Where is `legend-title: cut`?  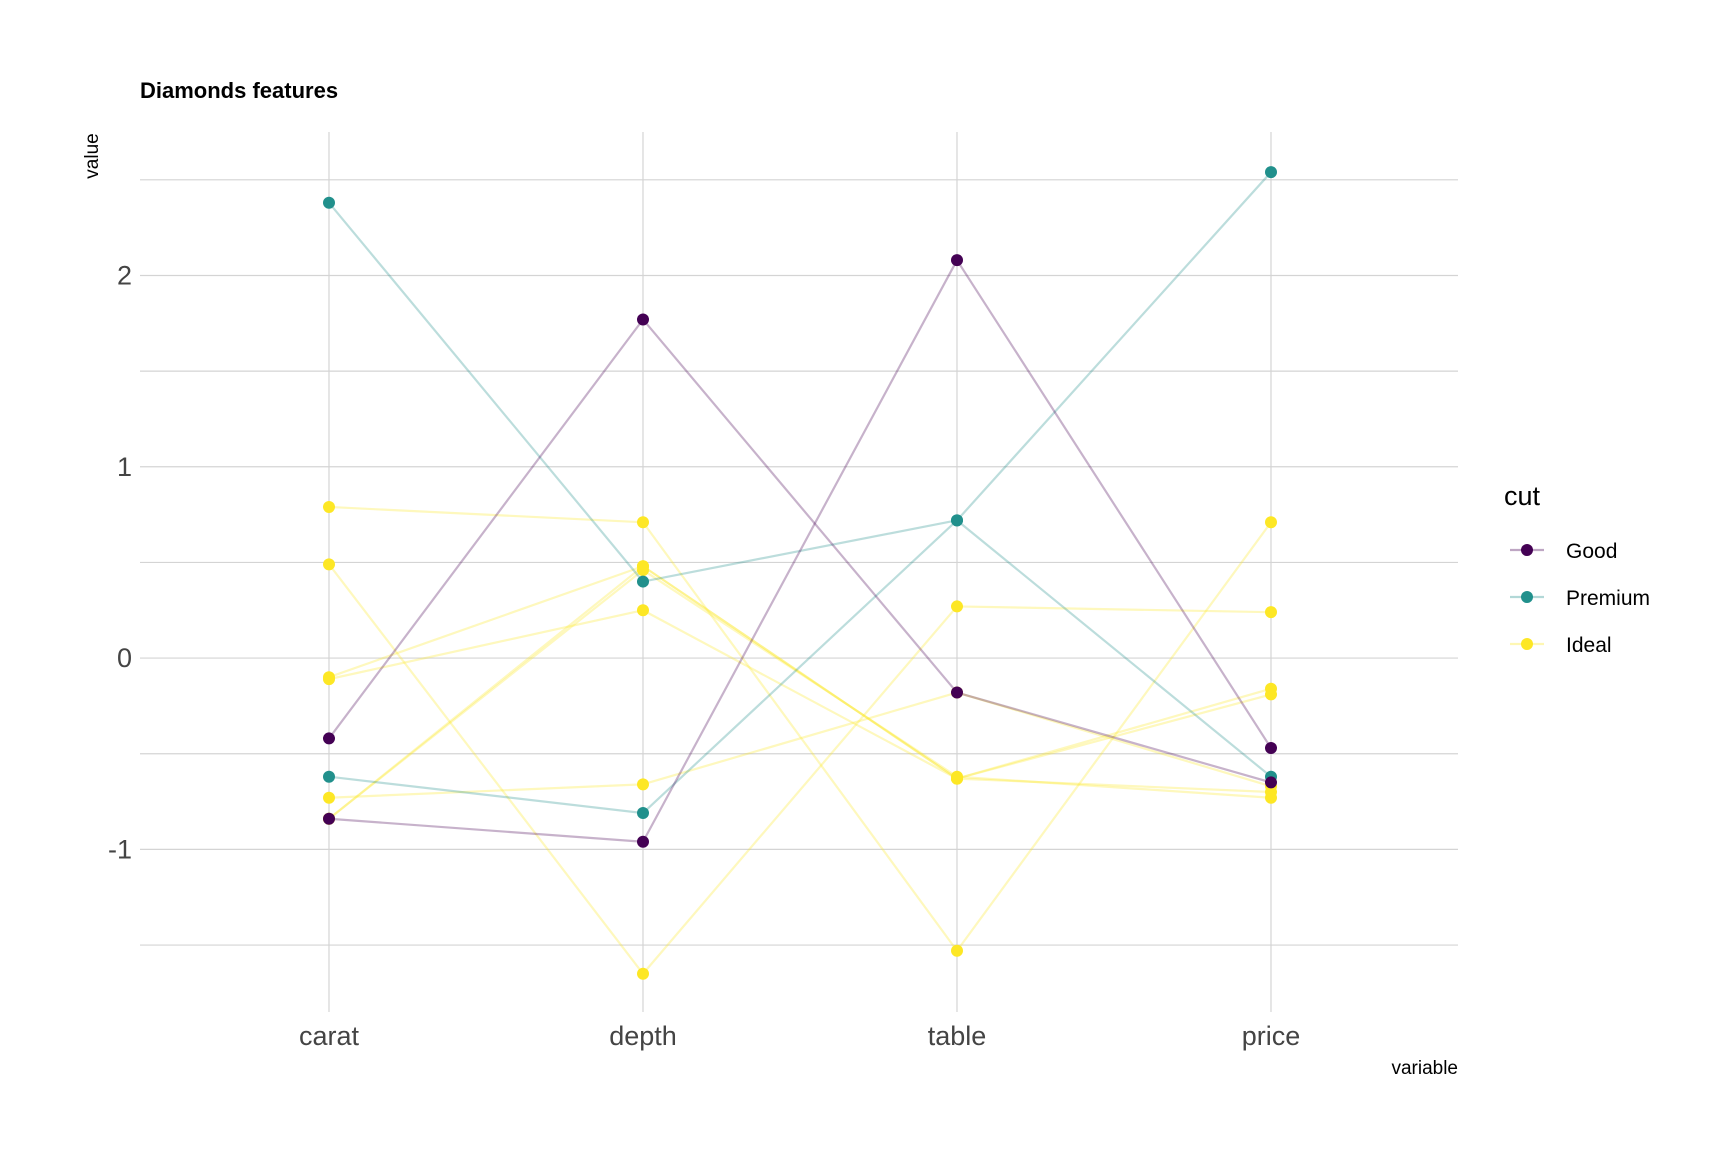 legend-title: cut is located at coordinates (1522, 496).